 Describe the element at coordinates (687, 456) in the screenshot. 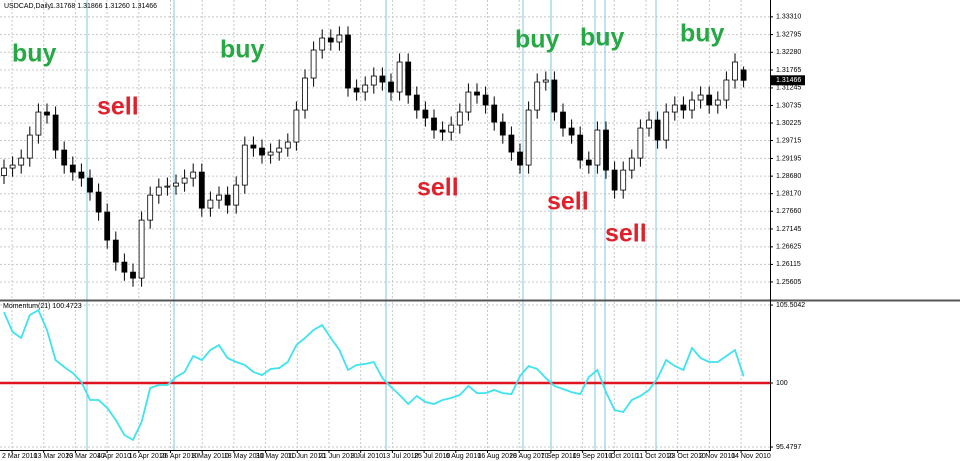

I see `x-tick-label: 23 Oct 2010` at that location.